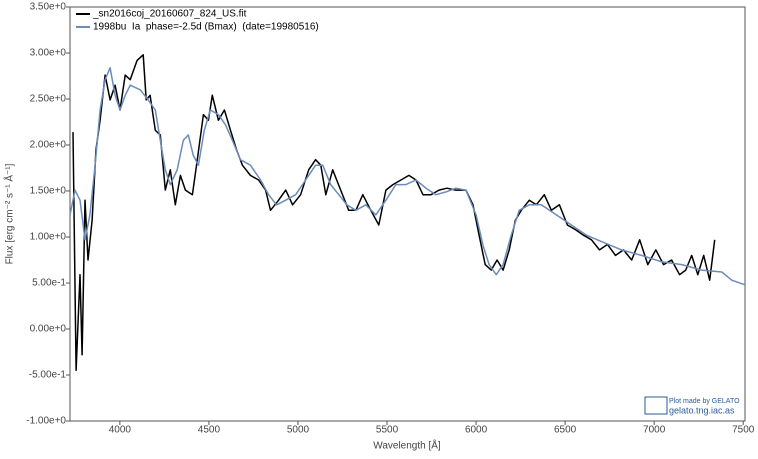 The image size is (758, 459). Describe the element at coordinates (48, 191) in the screenshot. I see `y-tick-label: 1.50e+0` at that location.